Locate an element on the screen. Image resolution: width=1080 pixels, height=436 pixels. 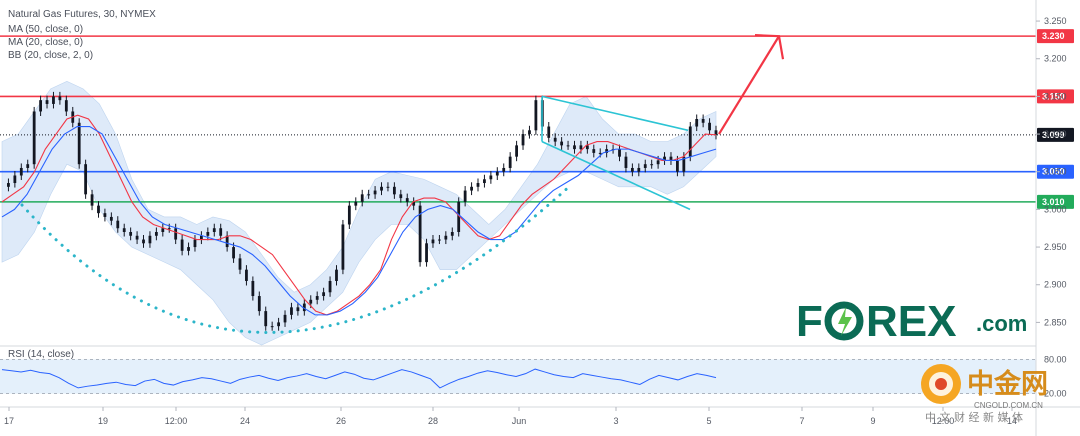
target-arrow-head is located at coordinates (769, 47).